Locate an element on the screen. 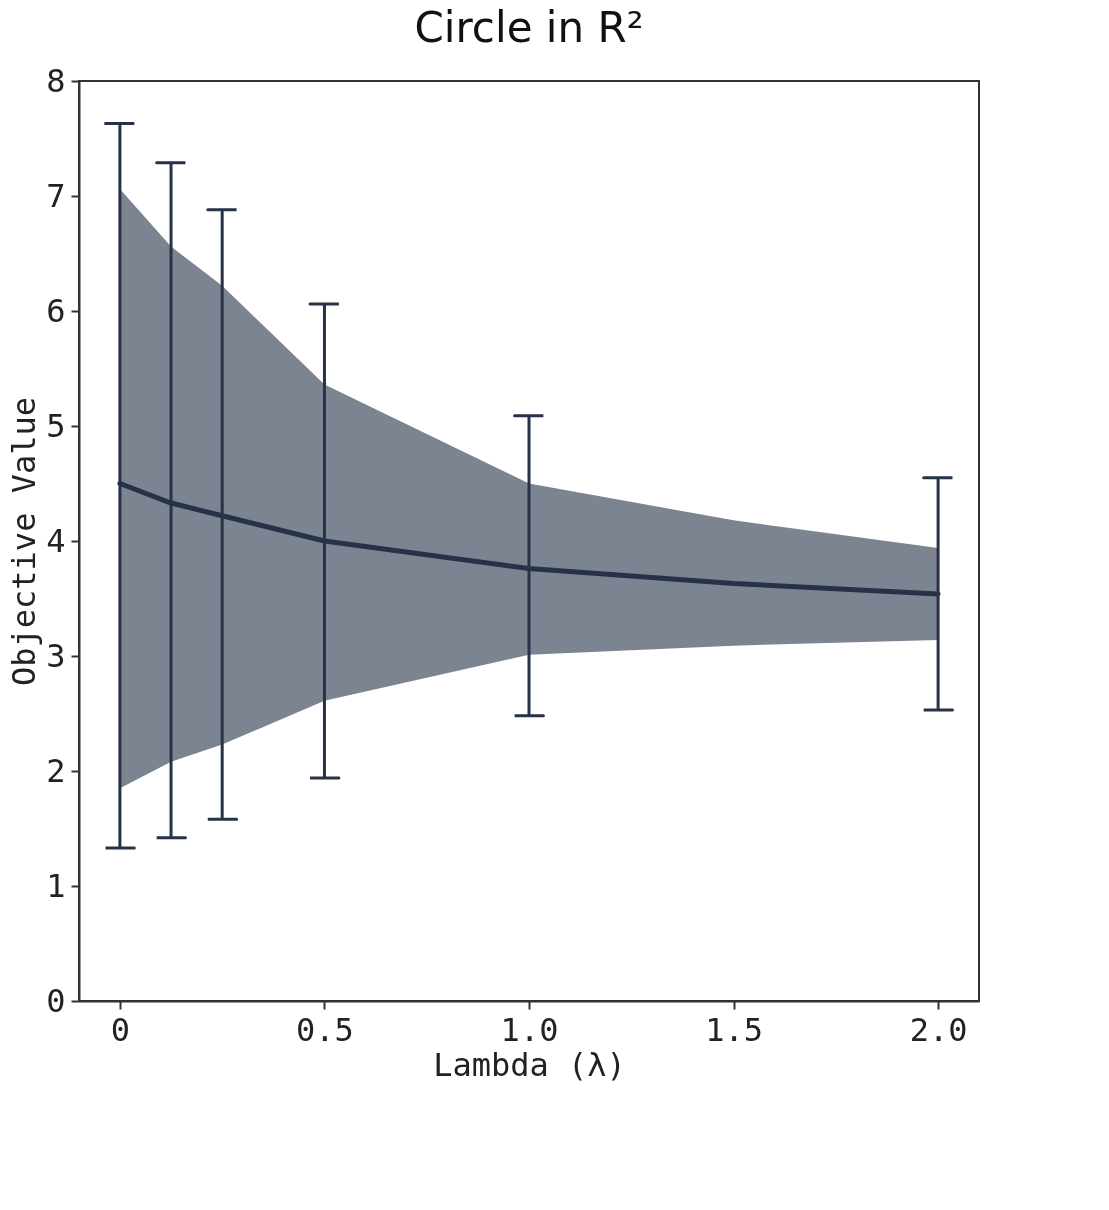 This screenshot has height=1210, width=1109. y-tick-label: 4 is located at coordinates (56, 540).